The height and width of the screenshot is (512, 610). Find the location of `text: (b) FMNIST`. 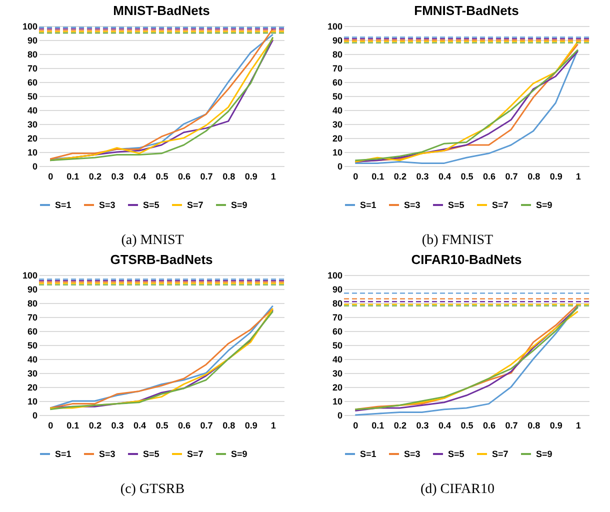

text: (b) FMNIST is located at coordinates (458, 241).